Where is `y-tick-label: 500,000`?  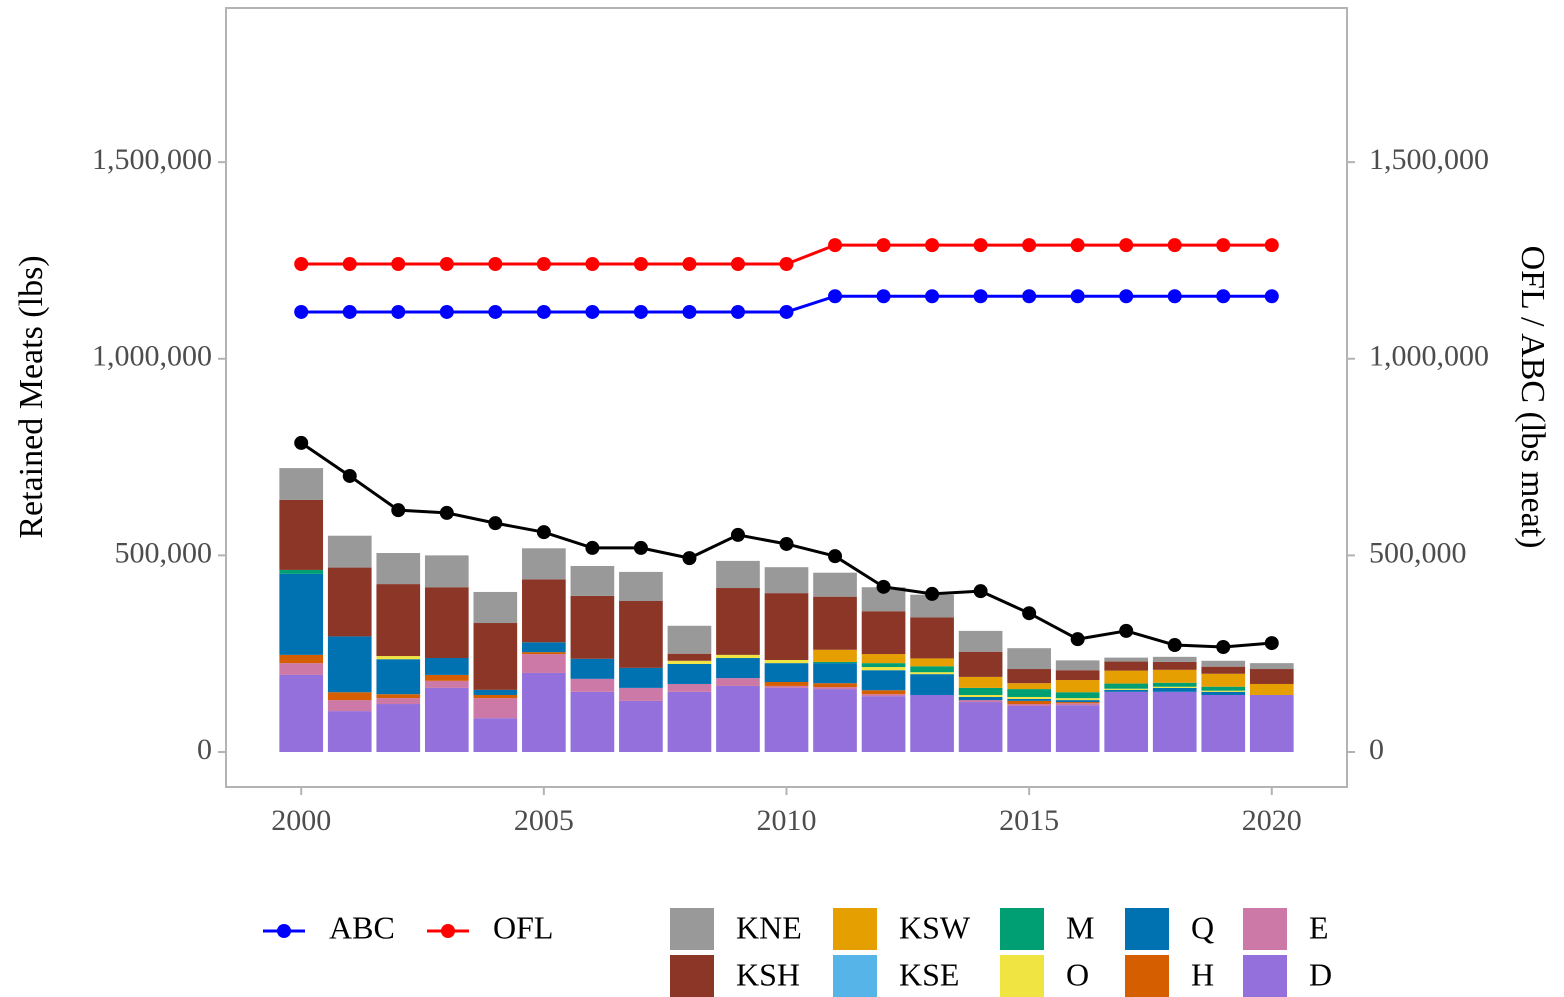 y-tick-label: 500,000 is located at coordinates (164, 552).